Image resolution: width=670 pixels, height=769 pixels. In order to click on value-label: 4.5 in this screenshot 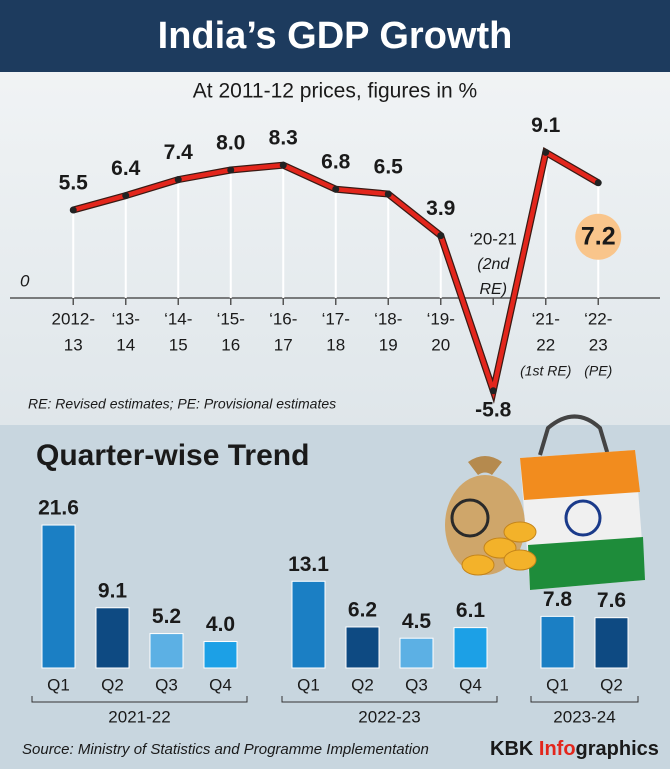, I will do `click(417, 621)`.